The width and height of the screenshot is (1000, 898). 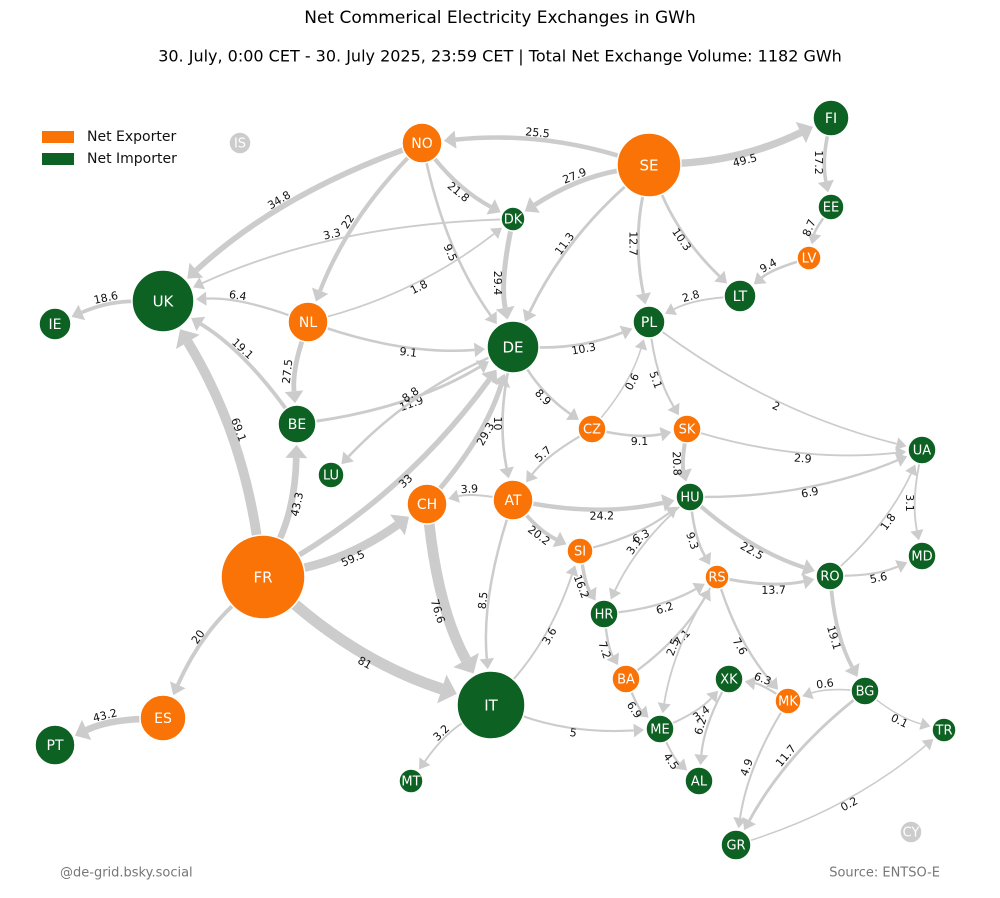 What do you see at coordinates (288, 372) in the screenshot?
I see `edge-label: 27.5` at bounding box center [288, 372].